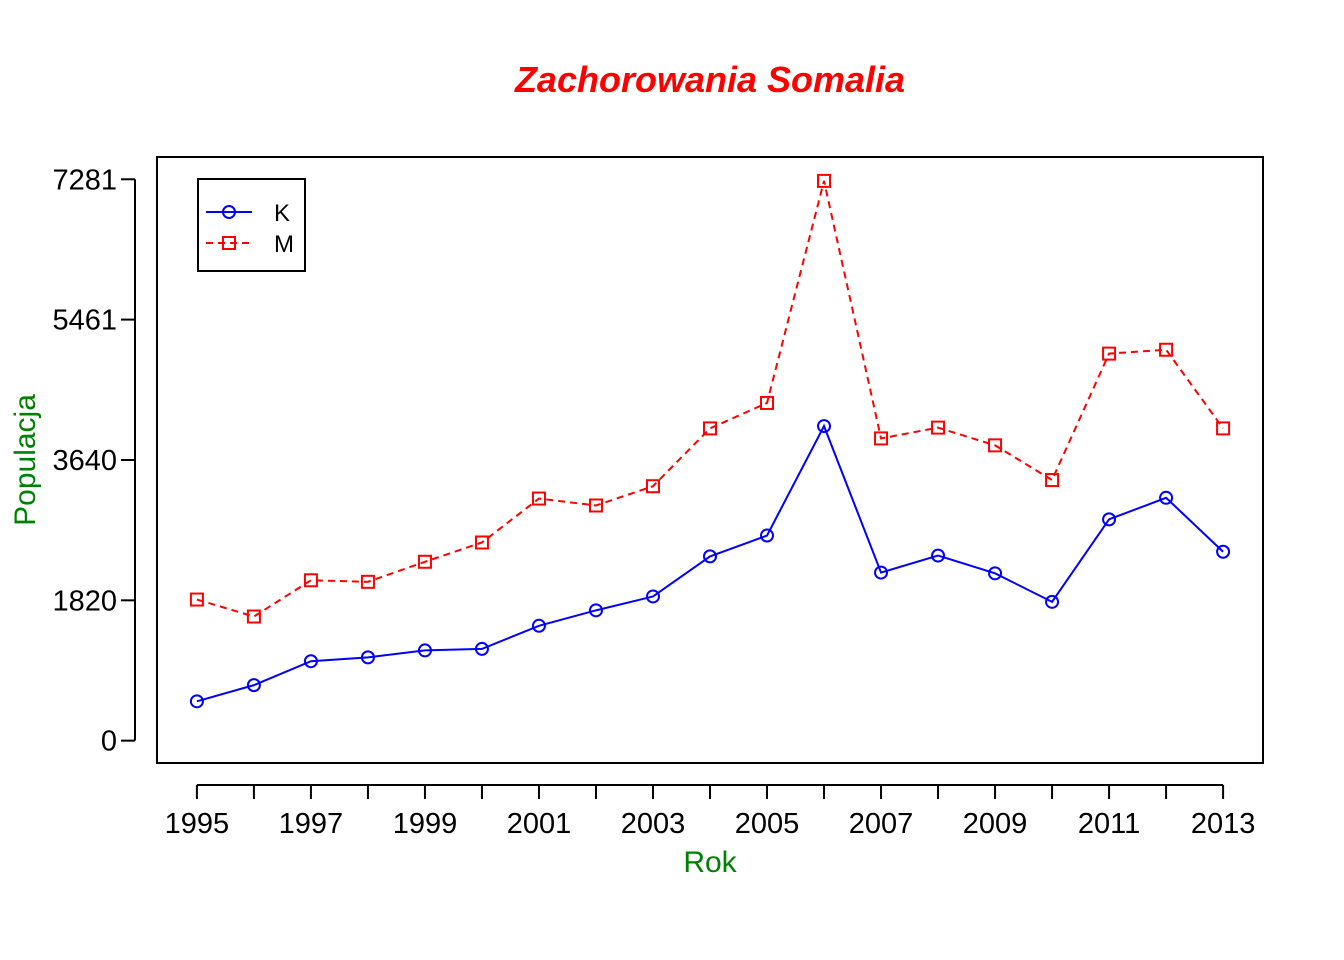 The image size is (1344, 960). I want to click on y-tick-label: 1820, so click(84, 601).